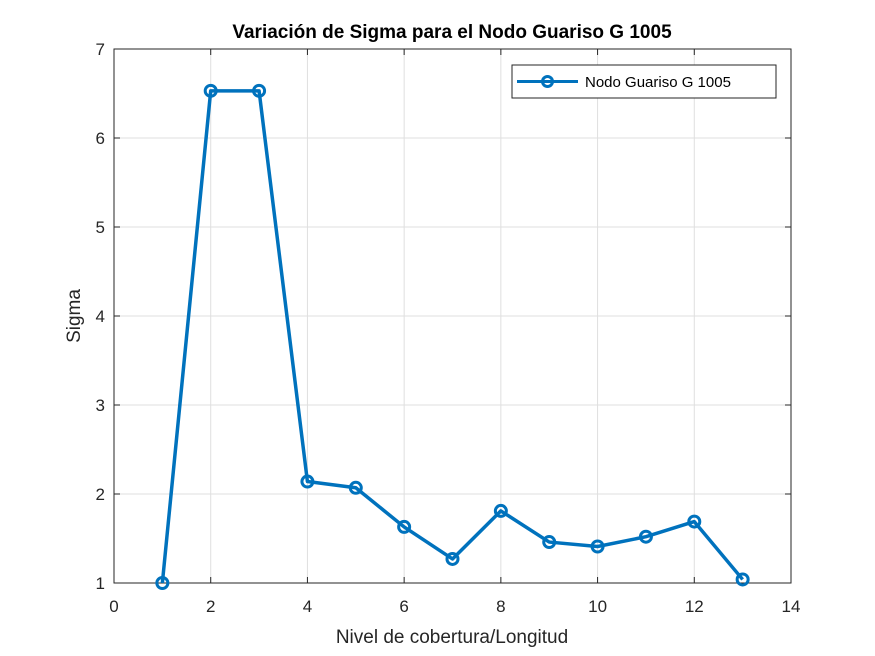 The height and width of the screenshot is (656, 875). I want to click on y-axis-label: Sigma, so click(74, 316).